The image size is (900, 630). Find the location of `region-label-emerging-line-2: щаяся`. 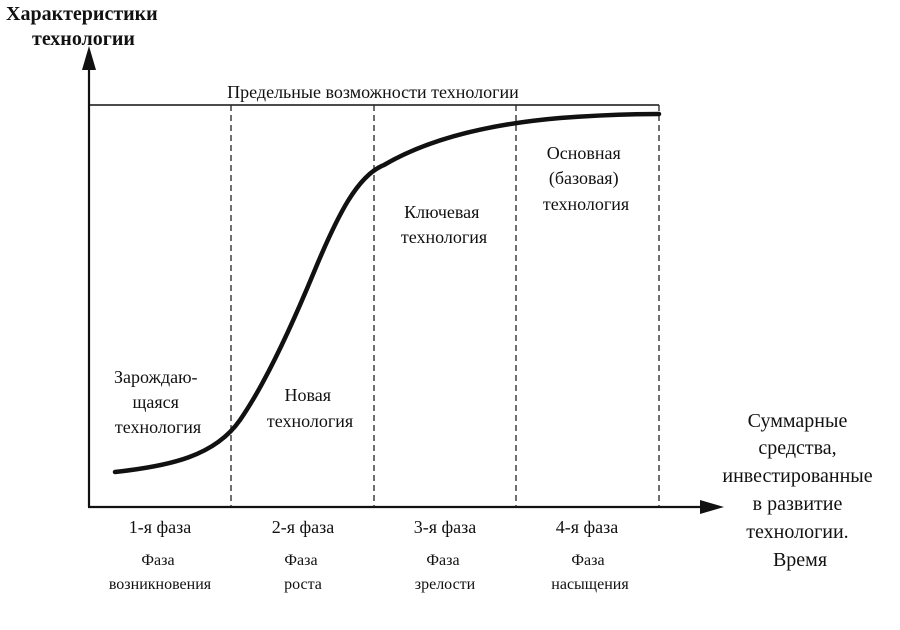

region-label-emerging-line-2: щаяся is located at coordinates (156, 402).